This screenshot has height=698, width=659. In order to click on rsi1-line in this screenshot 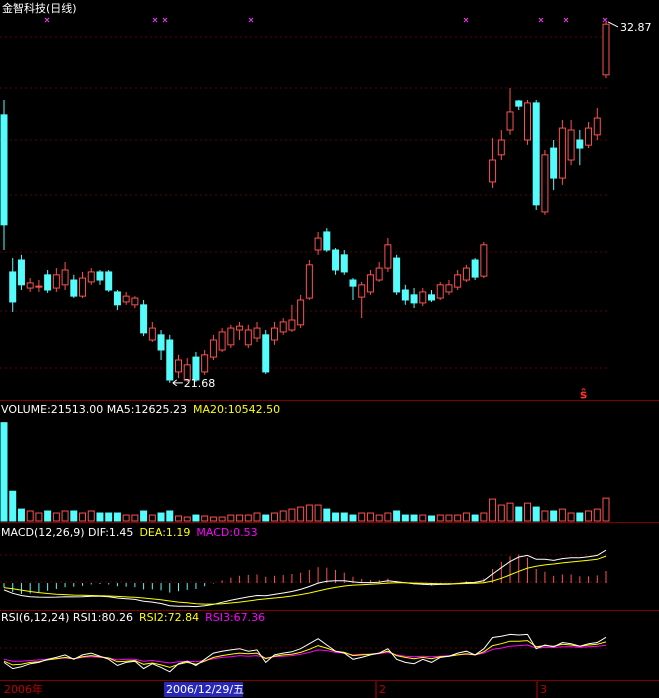, I will do `click(305, 653)`.